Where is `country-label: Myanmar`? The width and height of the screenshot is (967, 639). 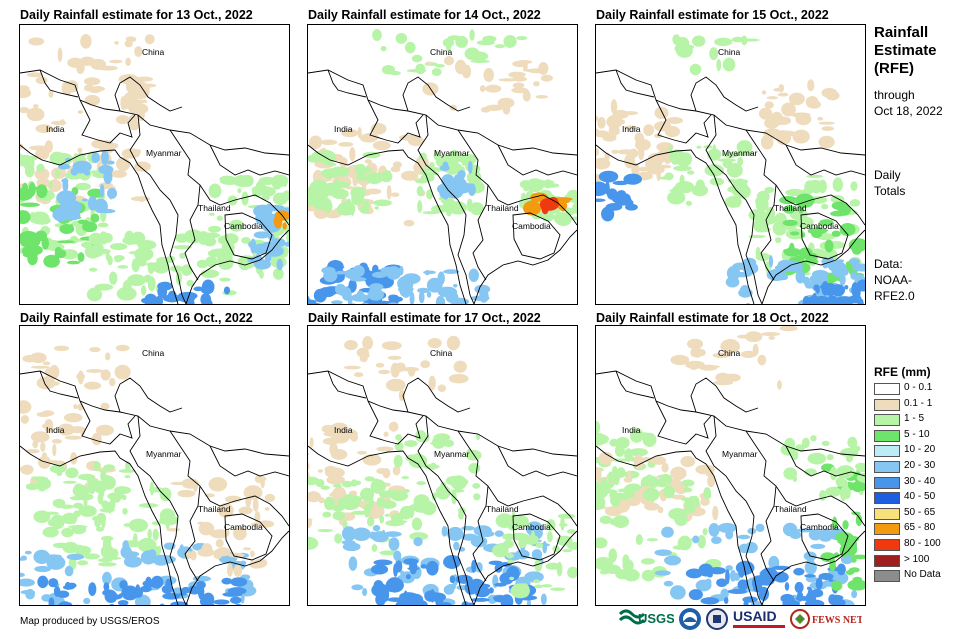
country-label: Myanmar is located at coordinates (452, 153).